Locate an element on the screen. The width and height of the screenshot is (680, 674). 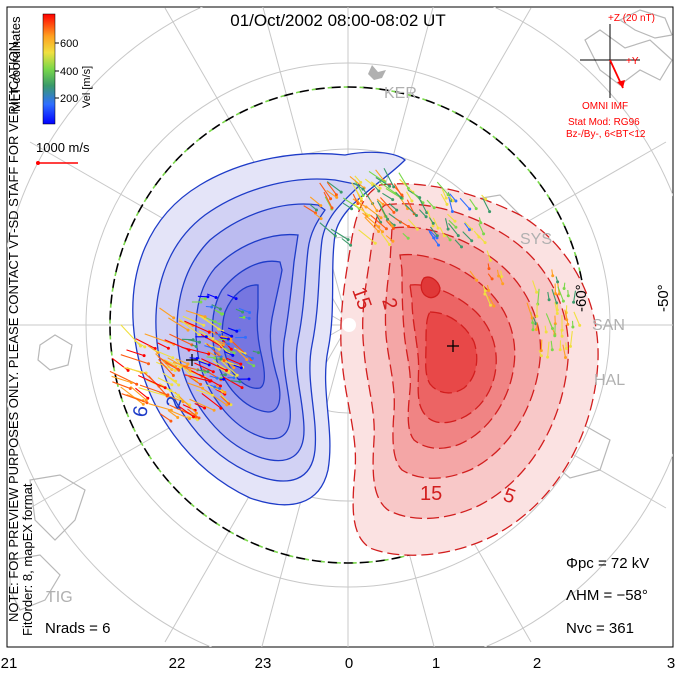
station-label-hal: HAL is located at coordinates (609, 380).